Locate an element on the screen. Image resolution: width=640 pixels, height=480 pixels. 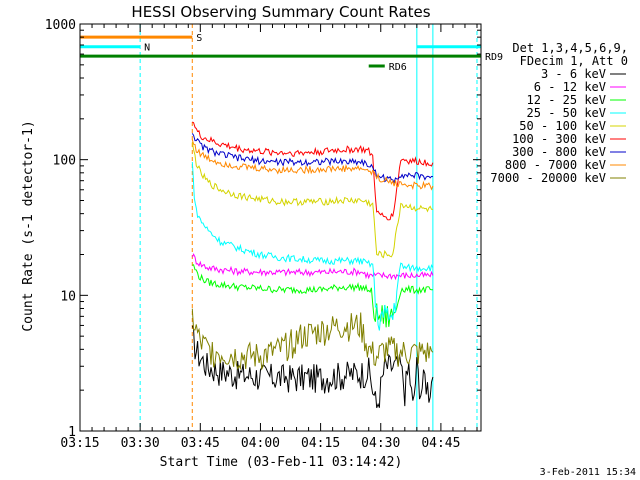
legend-header: FDecim 1, Att 0 is located at coordinates (574, 61).